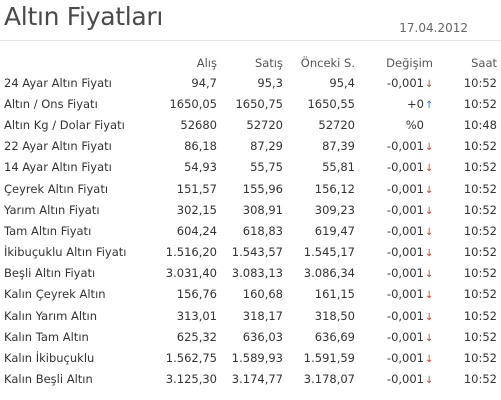 The width and height of the screenshot is (501, 400). What do you see at coordinates (327, 63) in the screenshot?
I see `column-header-prev: Önceki S.` at bounding box center [327, 63].